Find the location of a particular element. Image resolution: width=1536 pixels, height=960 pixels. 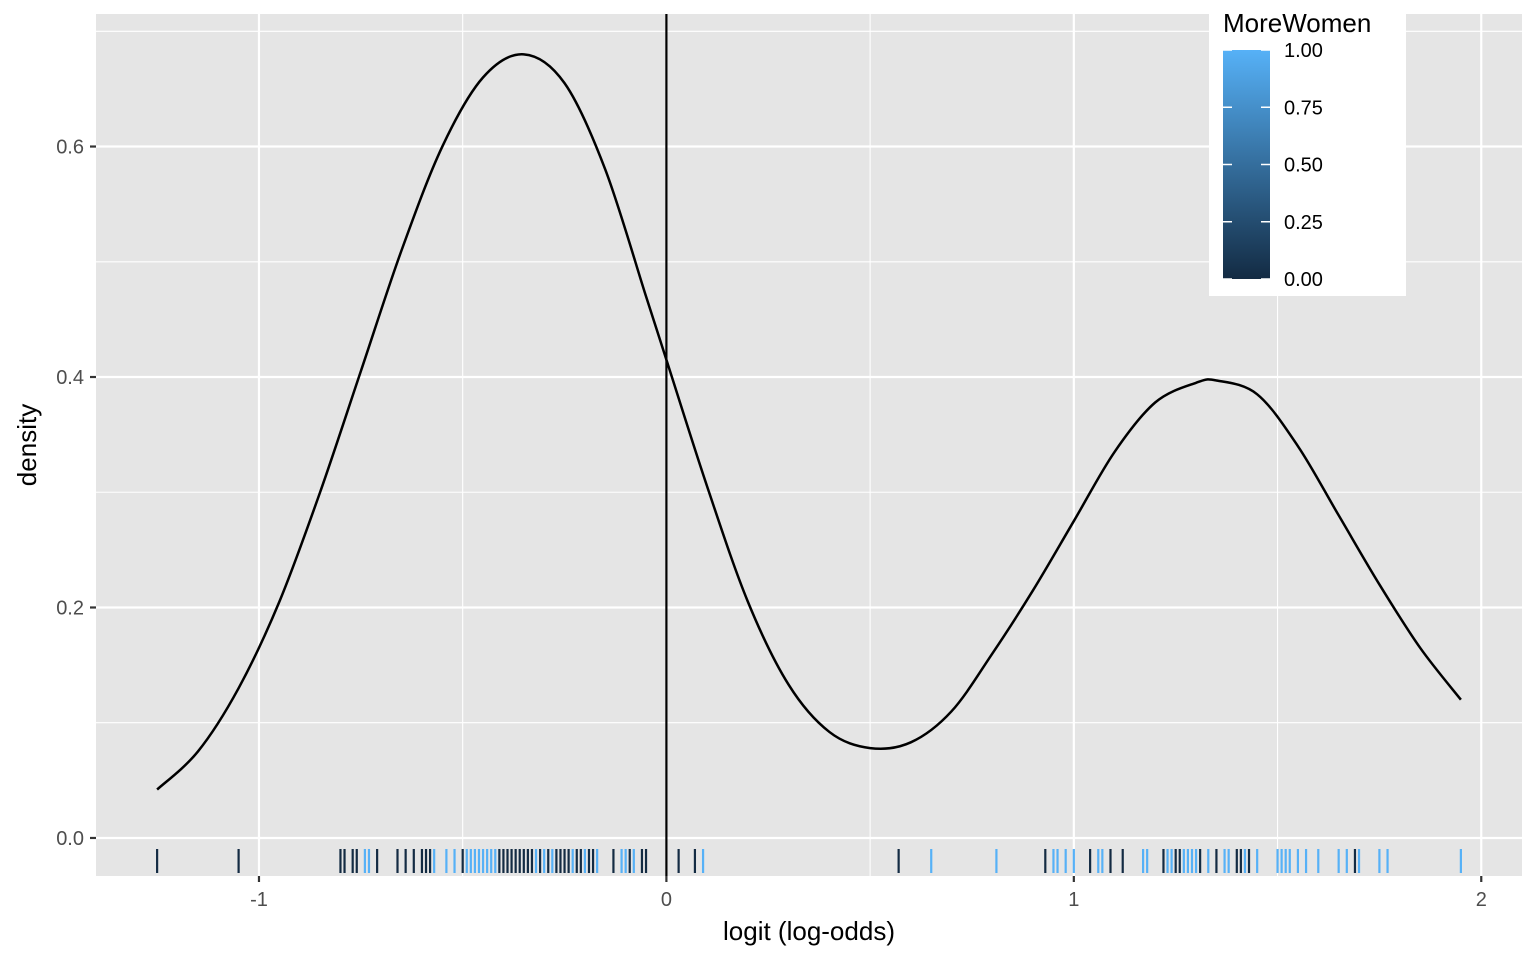

legend-title: MoreWomen is located at coordinates (1297, 23).